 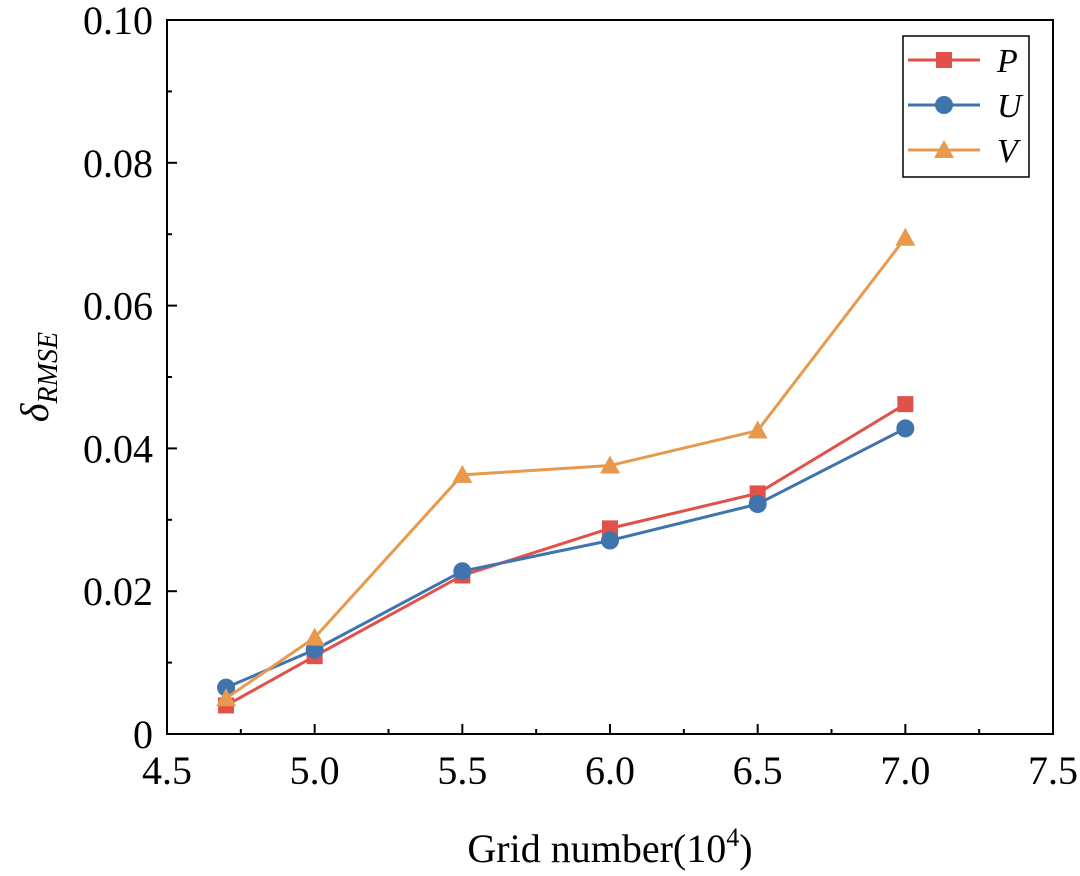 I want to click on x-tick-label: 4.5, so click(x=167, y=770).